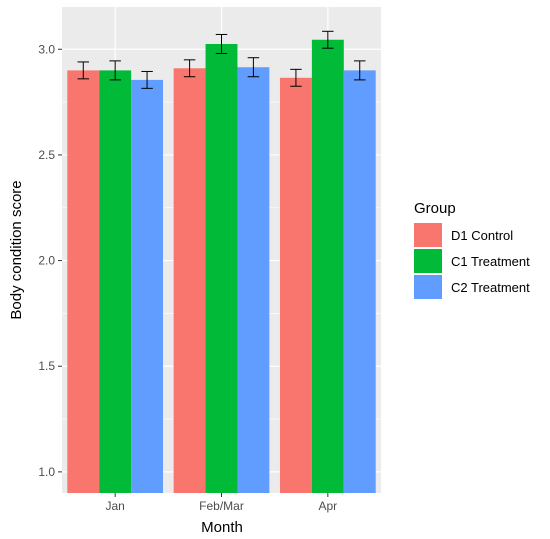 This screenshot has height=539, width=550. What do you see at coordinates (46, 261) in the screenshot?
I see `y-tick-label: 2.0` at bounding box center [46, 261].